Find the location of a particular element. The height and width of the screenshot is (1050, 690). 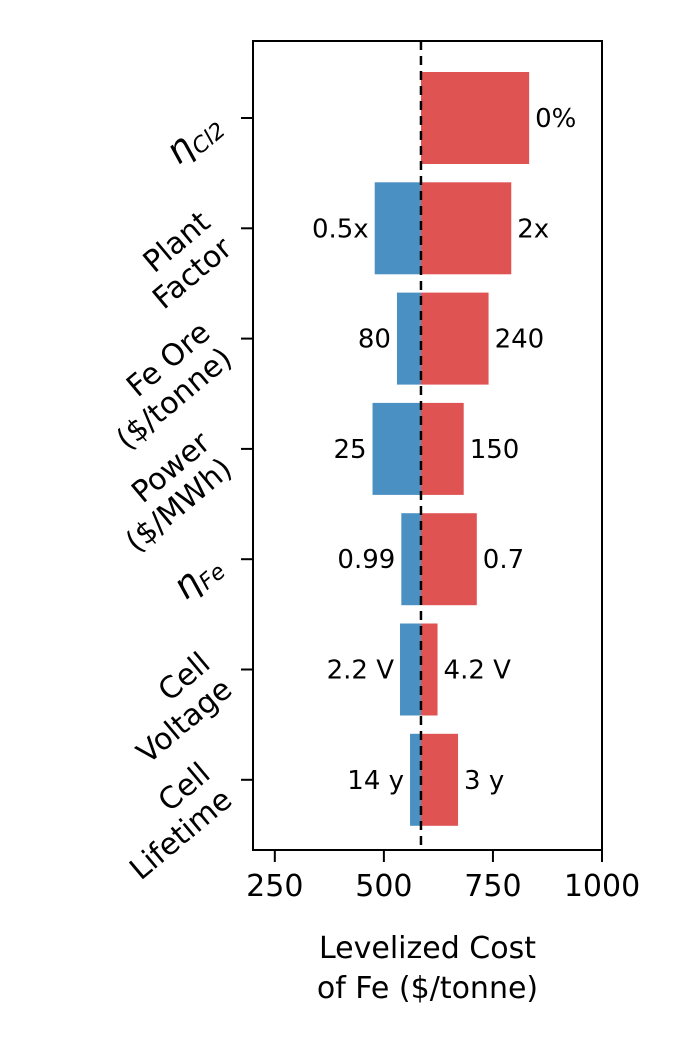

category-label-text: ηCl2 is located at coordinates (194, 138).